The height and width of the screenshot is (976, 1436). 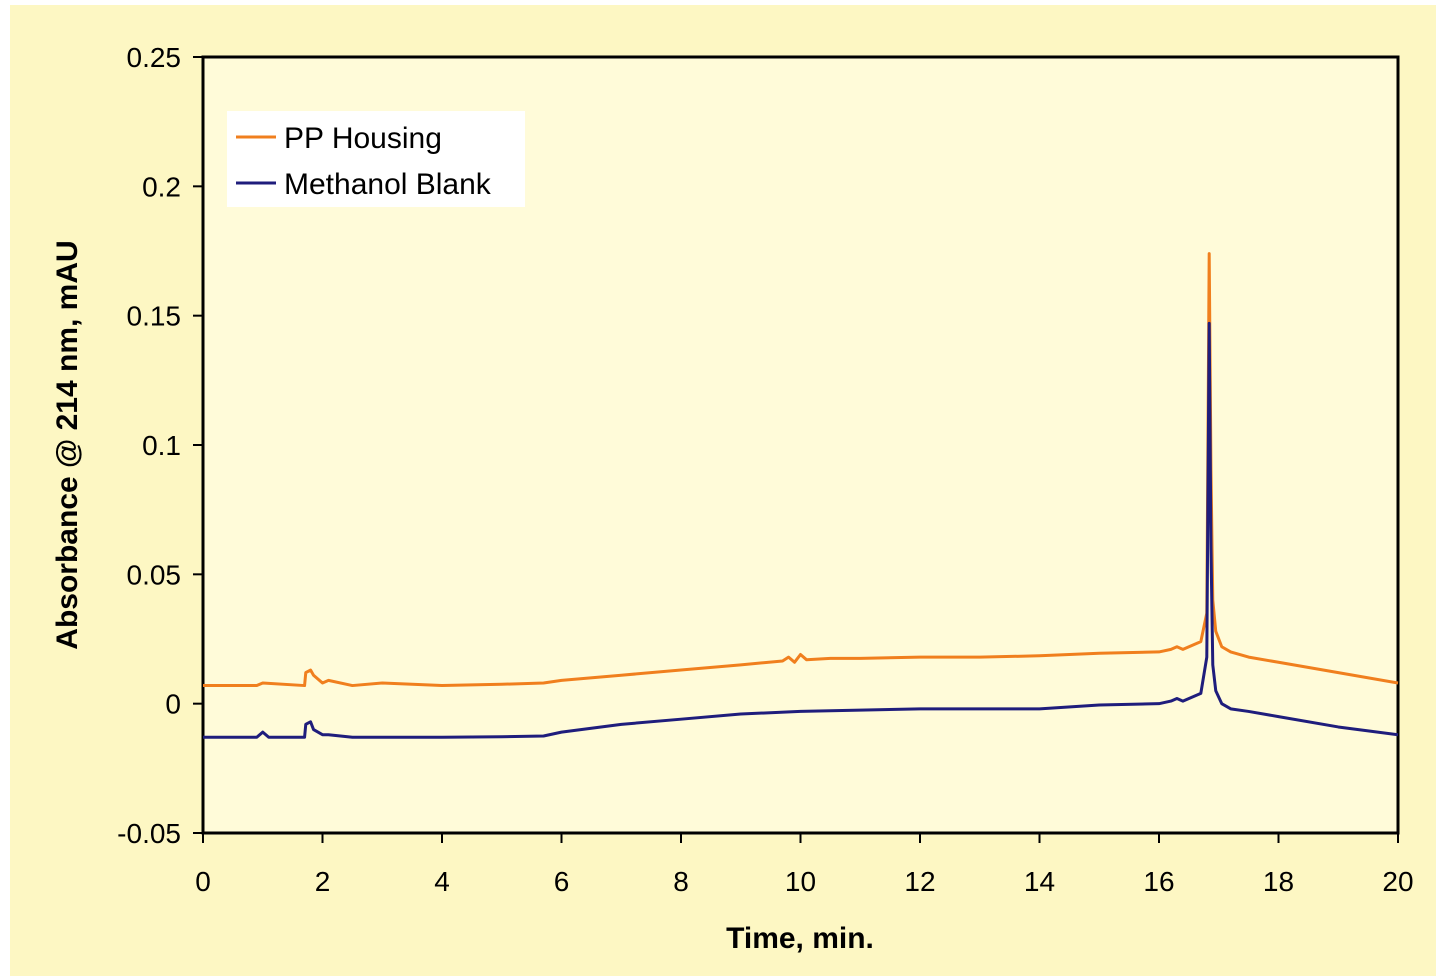 I want to click on y-axis: -0.05 0 0.05 0.1 0.15 0.2 0.25, so click(x=160, y=445).